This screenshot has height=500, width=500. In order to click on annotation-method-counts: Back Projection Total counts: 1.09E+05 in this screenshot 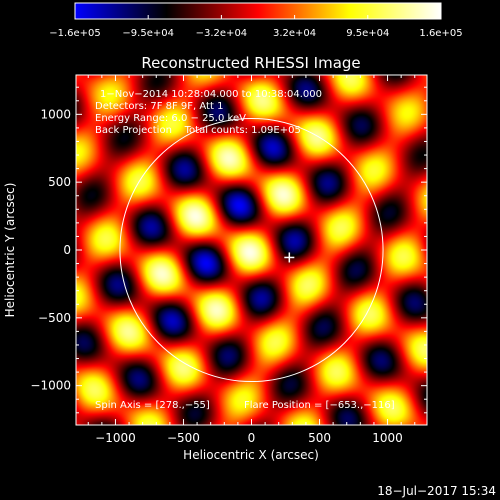, I will do `click(198, 130)`.